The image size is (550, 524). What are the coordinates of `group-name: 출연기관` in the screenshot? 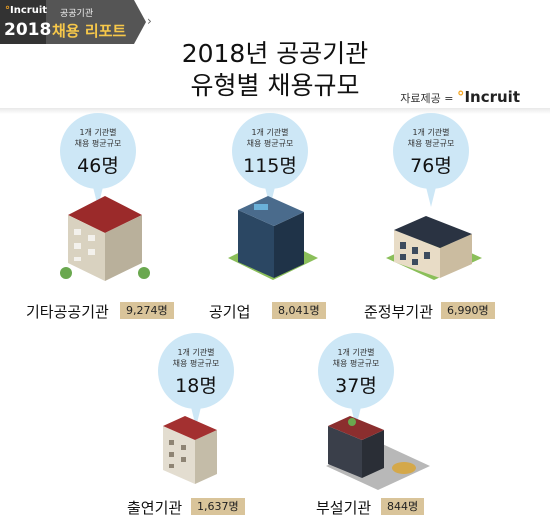 It's located at (155, 508).